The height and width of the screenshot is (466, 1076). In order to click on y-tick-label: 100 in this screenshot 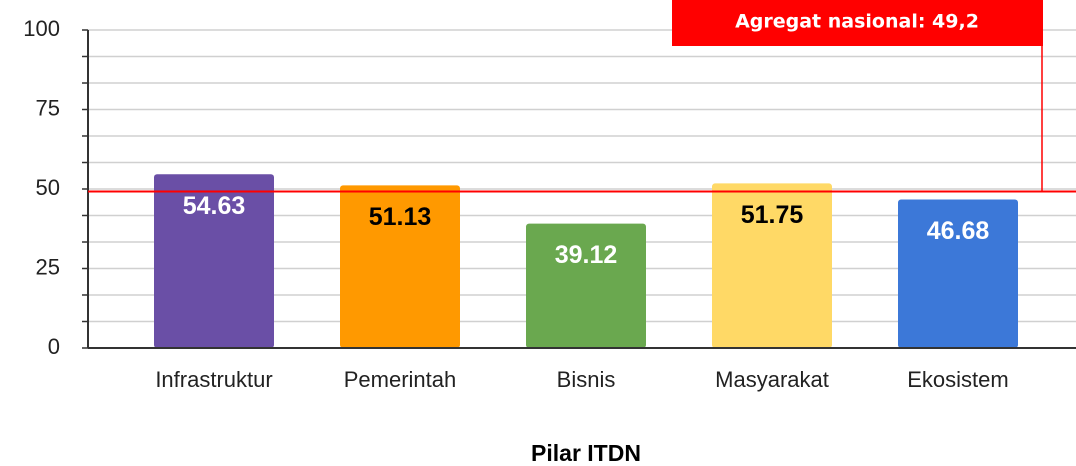, I will do `click(41, 28)`.